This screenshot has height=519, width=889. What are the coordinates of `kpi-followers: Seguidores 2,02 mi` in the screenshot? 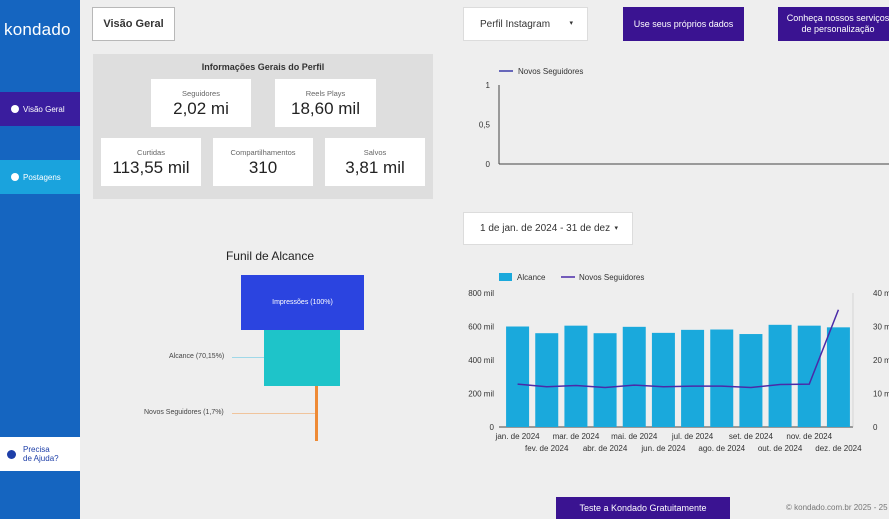 It's located at (201, 103).